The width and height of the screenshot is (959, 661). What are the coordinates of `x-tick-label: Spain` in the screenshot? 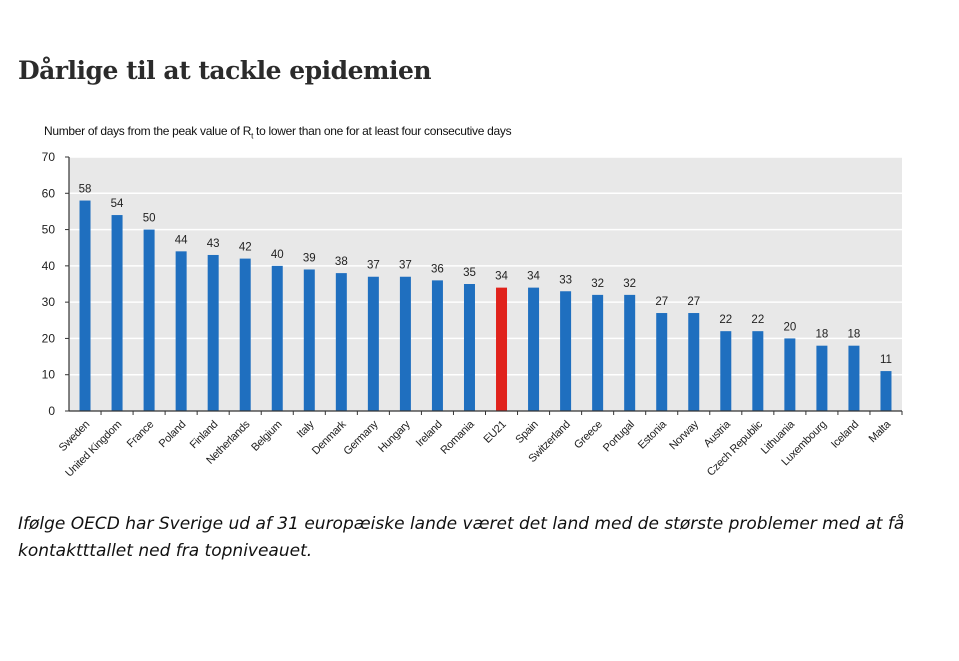 It's located at (526, 432).